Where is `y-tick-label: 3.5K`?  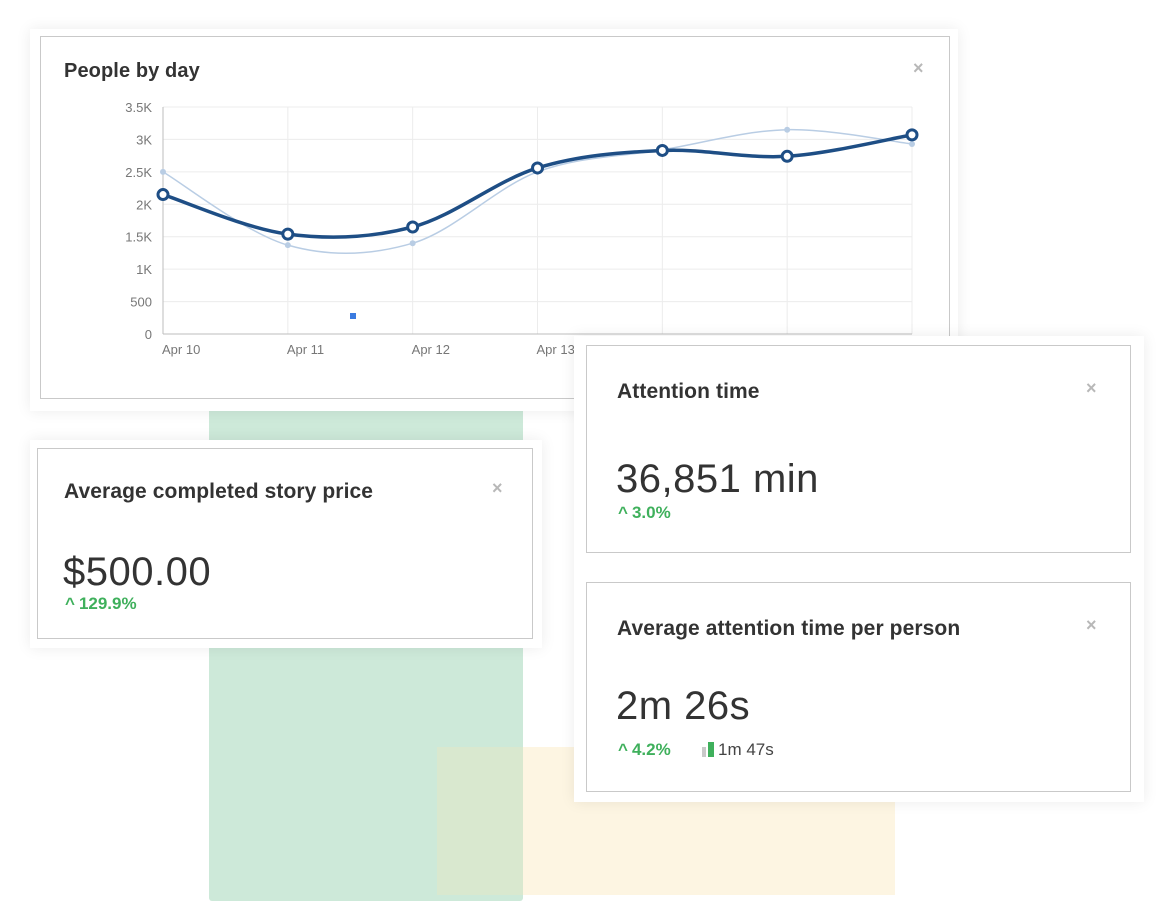 y-tick-label: 3.5K is located at coordinates (138, 107).